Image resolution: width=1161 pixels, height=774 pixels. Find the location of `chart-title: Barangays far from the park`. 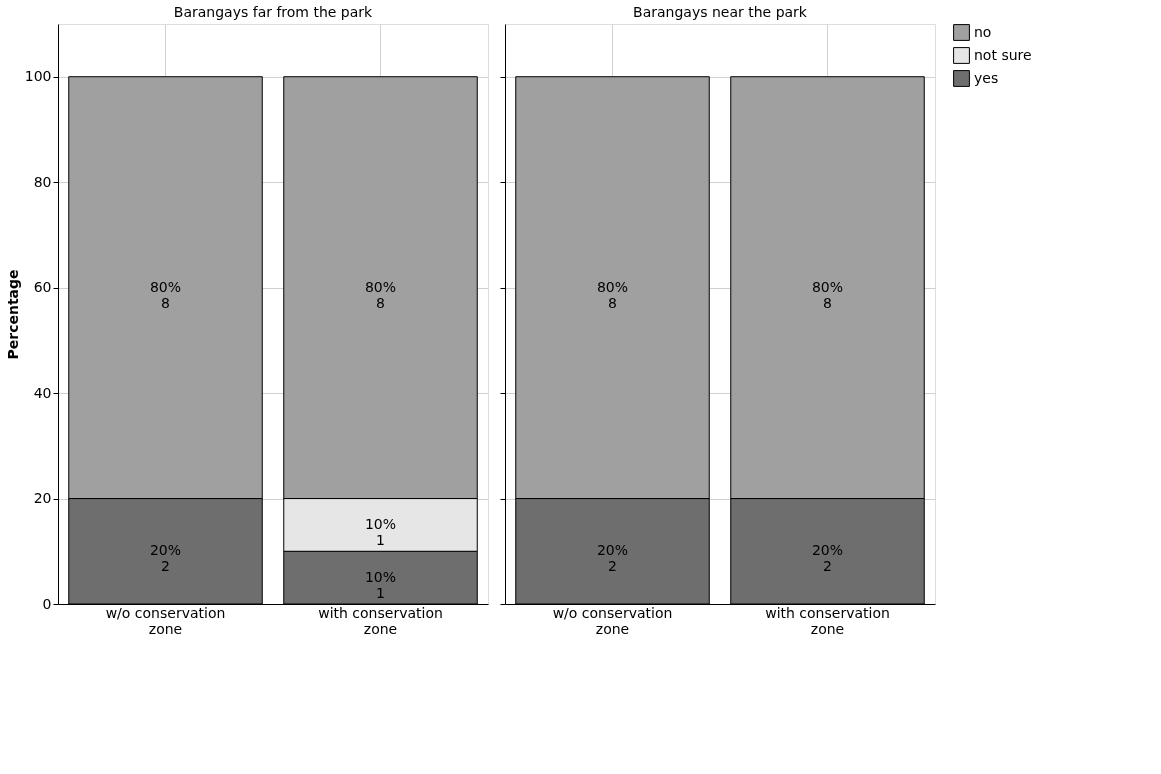

chart-title: Barangays far from the park is located at coordinates (273, 12).